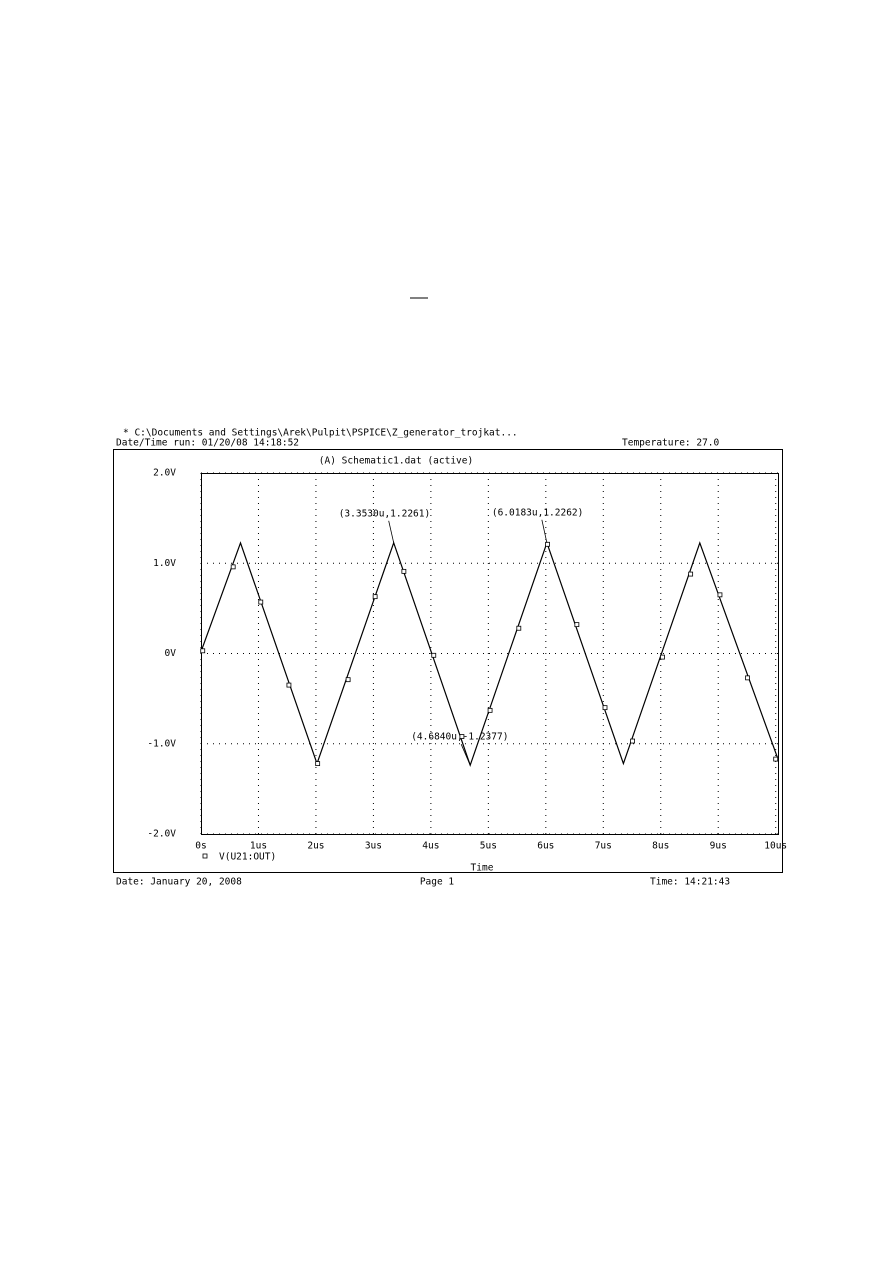 The image size is (893, 1263). What do you see at coordinates (205, 856) in the screenshot?
I see `legend-marker` at bounding box center [205, 856].